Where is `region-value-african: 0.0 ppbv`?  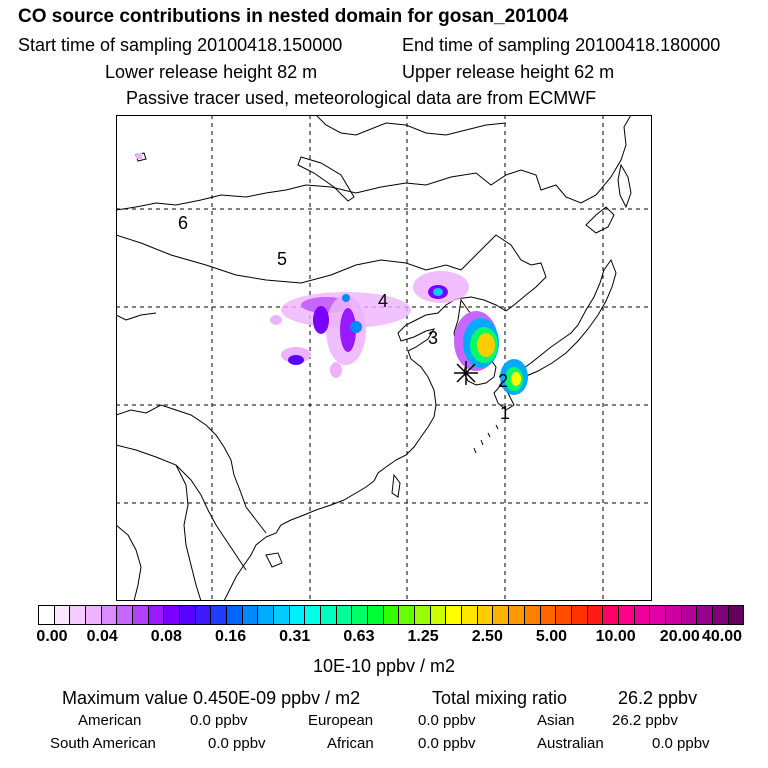
region-value-african: 0.0 ppbv is located at coordinates (447, 743).